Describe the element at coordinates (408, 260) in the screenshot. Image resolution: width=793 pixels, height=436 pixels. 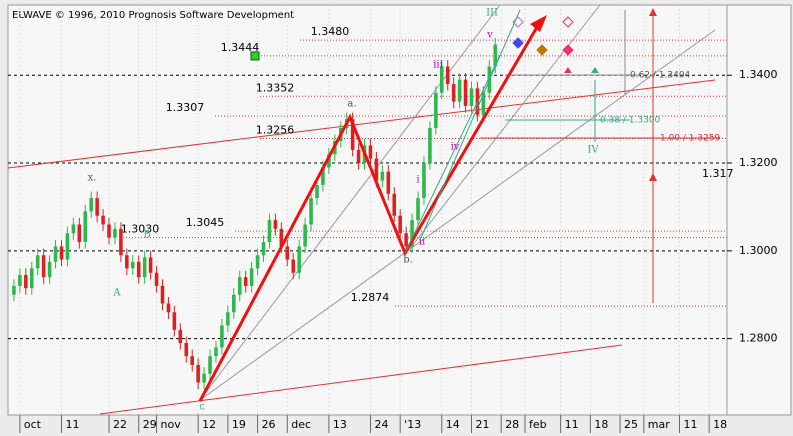
I see `wave-label: b.` at that location.